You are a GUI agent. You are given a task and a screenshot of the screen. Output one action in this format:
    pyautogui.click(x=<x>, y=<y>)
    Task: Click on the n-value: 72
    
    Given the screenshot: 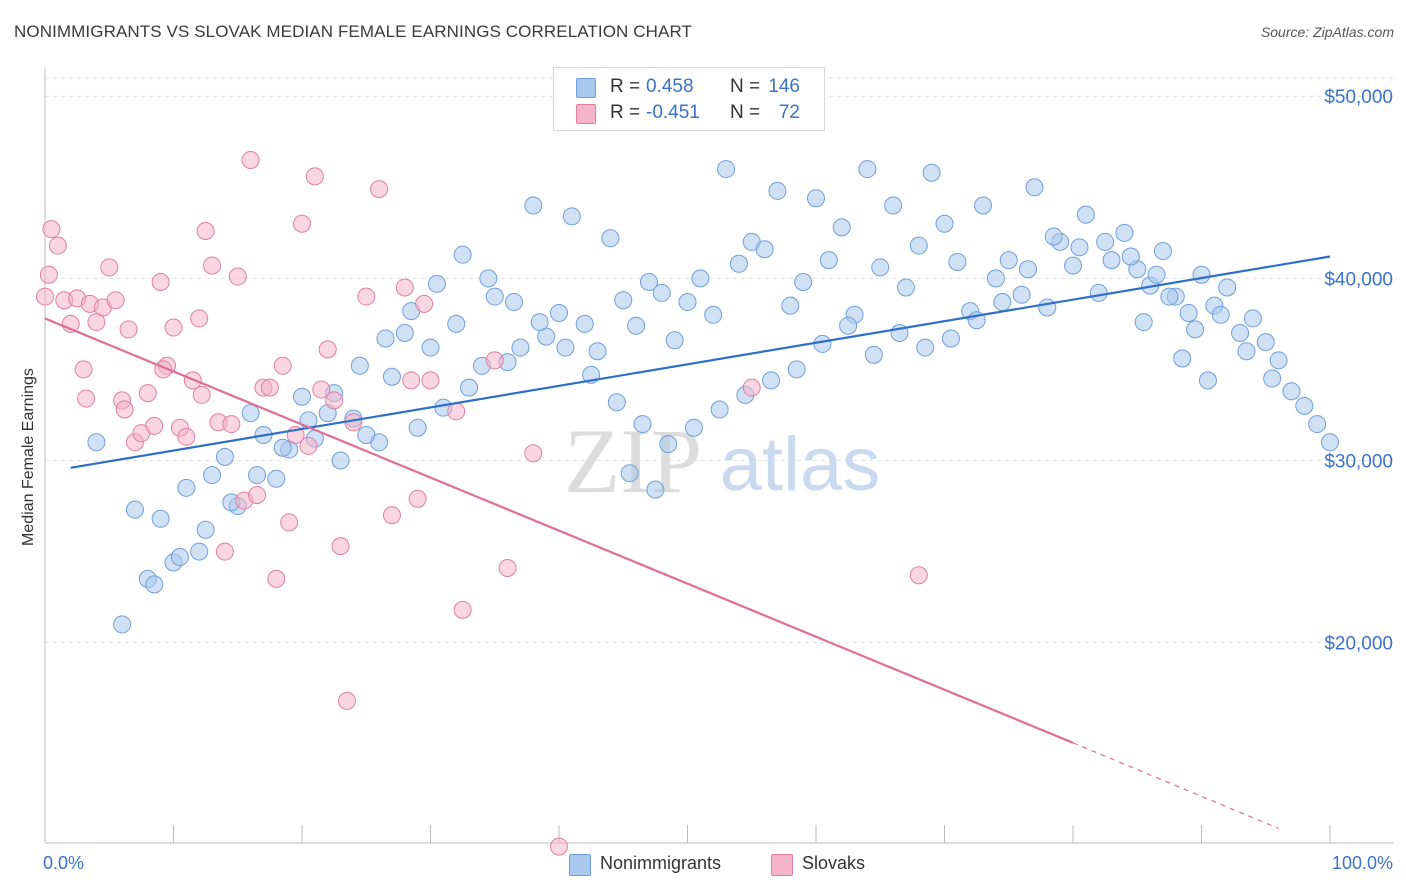 What is the action you would take?
    pyautogui.click(x=789, y=112)
    